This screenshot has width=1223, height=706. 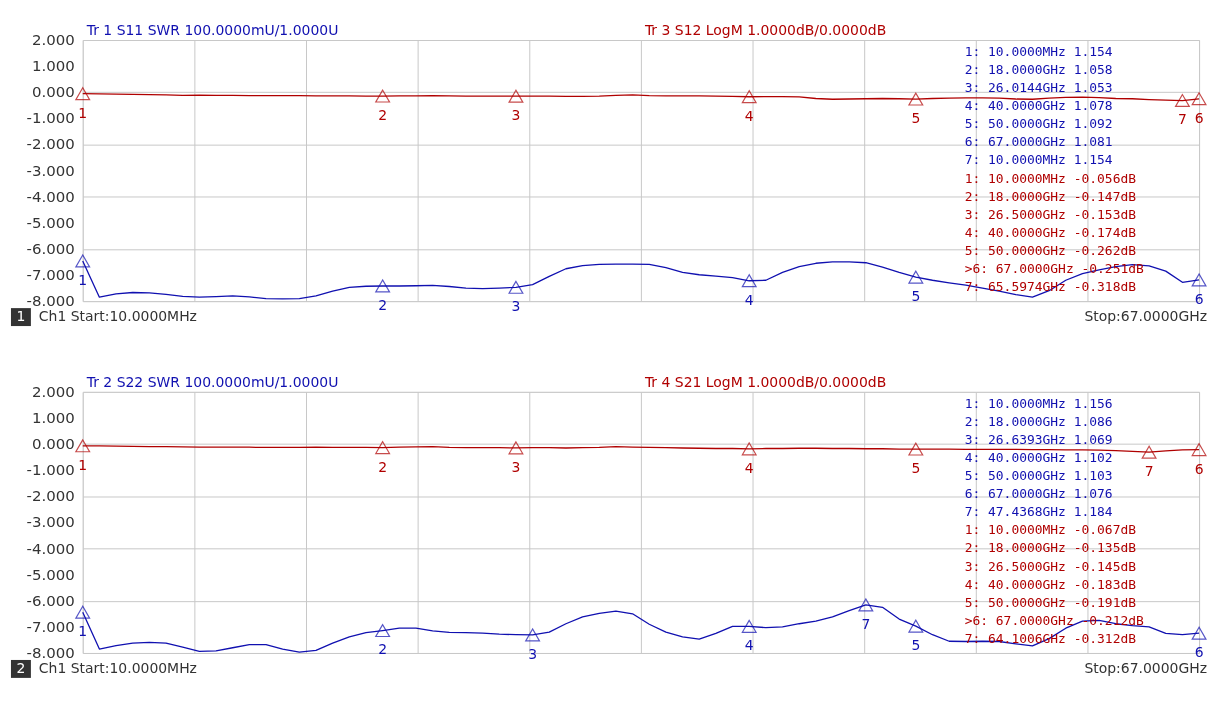 I want to click on annotation: 4: 40.0000GHz -0.183dB, so click(x=1050, y=584).